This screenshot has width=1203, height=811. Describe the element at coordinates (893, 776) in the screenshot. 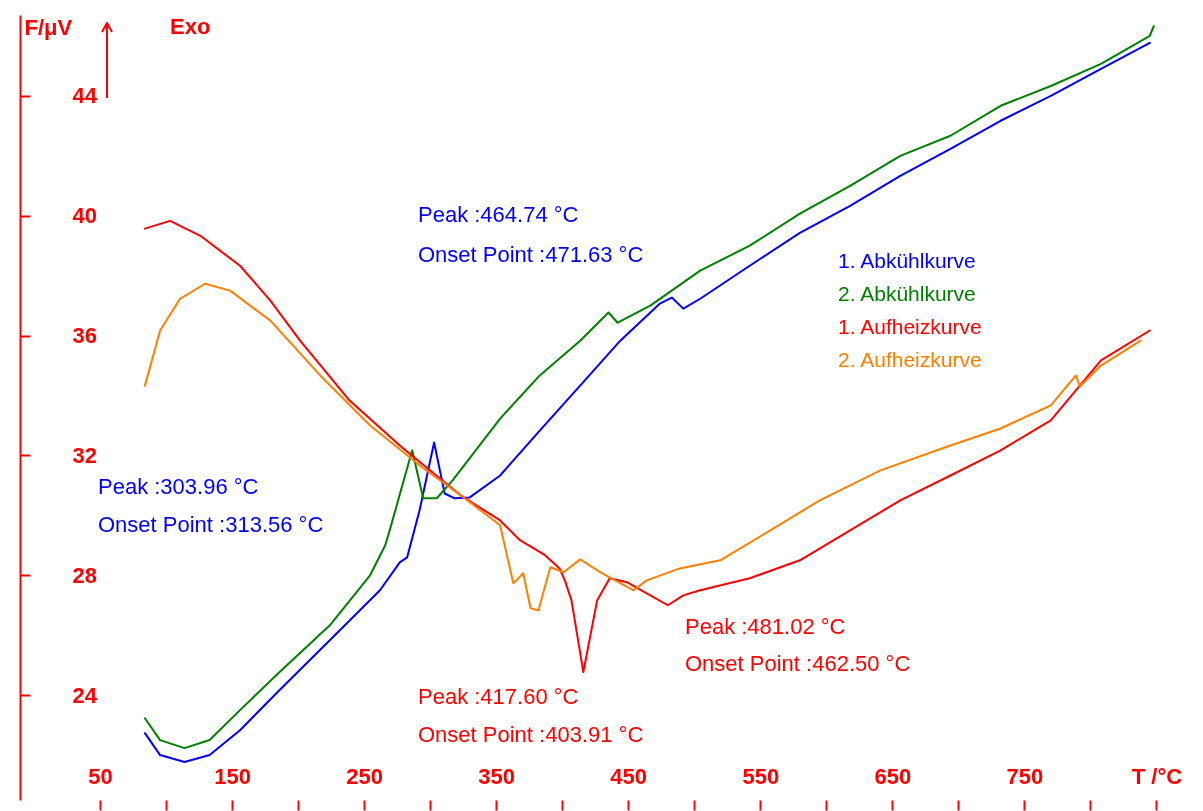

I see `x-tick-label: 650` at that location.